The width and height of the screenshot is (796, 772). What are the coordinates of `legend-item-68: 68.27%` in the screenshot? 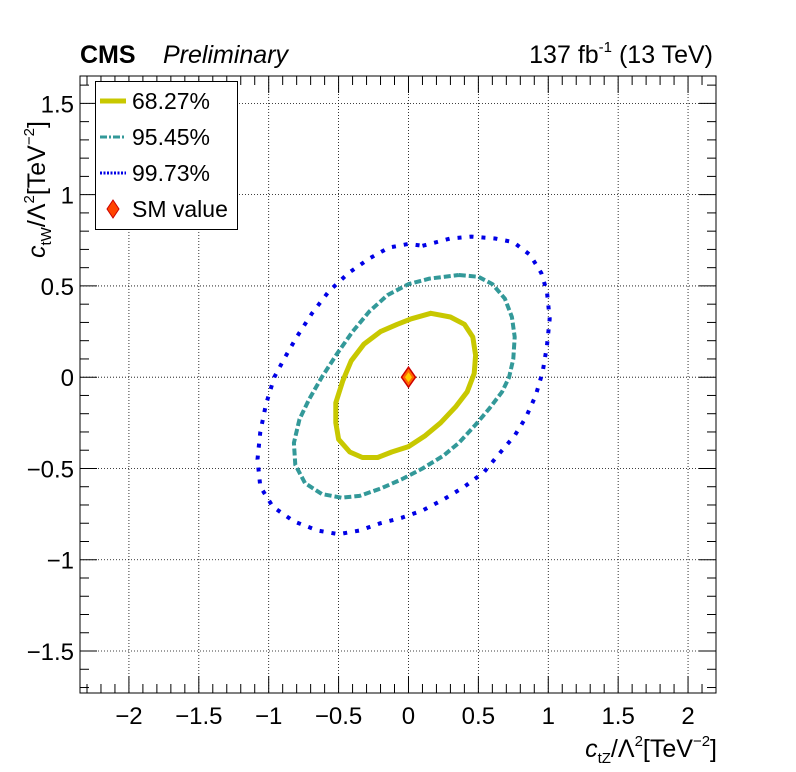 It's located at (166, 101).